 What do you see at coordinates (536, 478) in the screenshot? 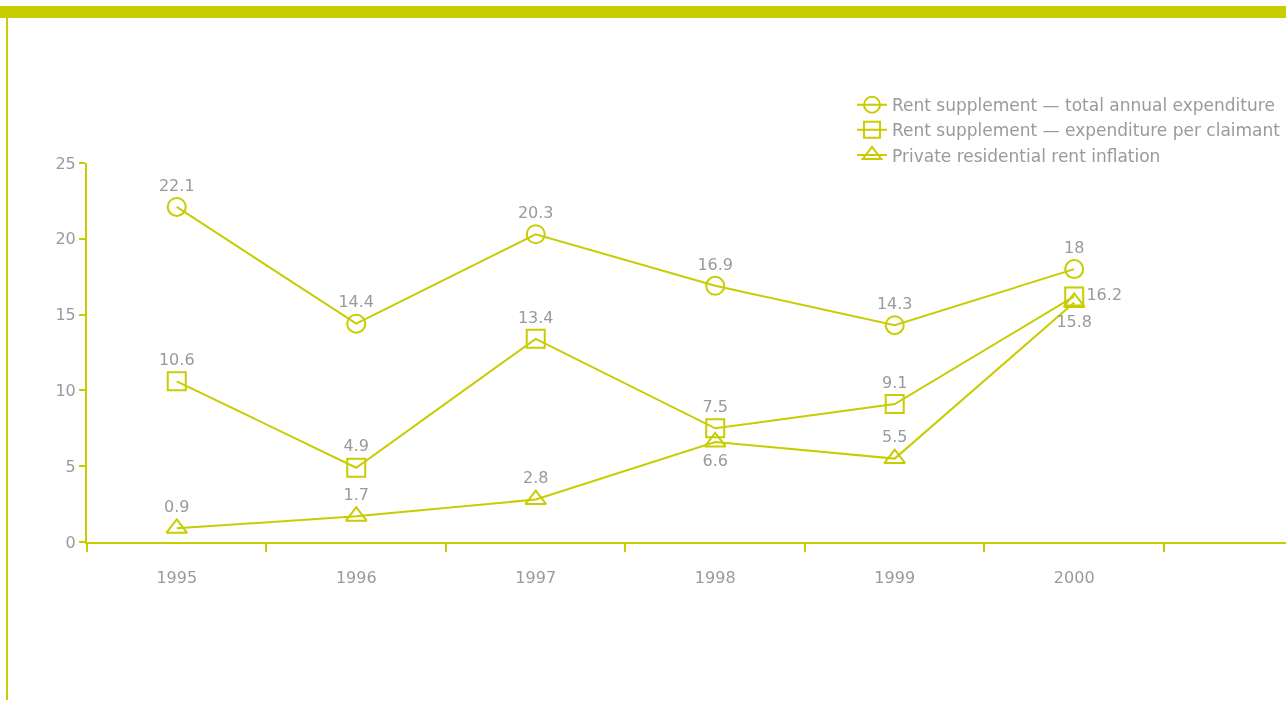
I see `data-label: 2.8` at bounding box center [536, 478].